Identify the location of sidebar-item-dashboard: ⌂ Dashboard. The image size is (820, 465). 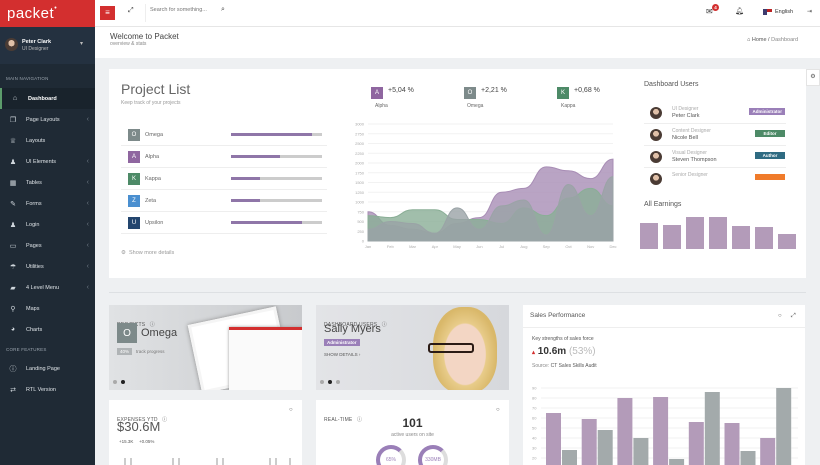
(47, 98).